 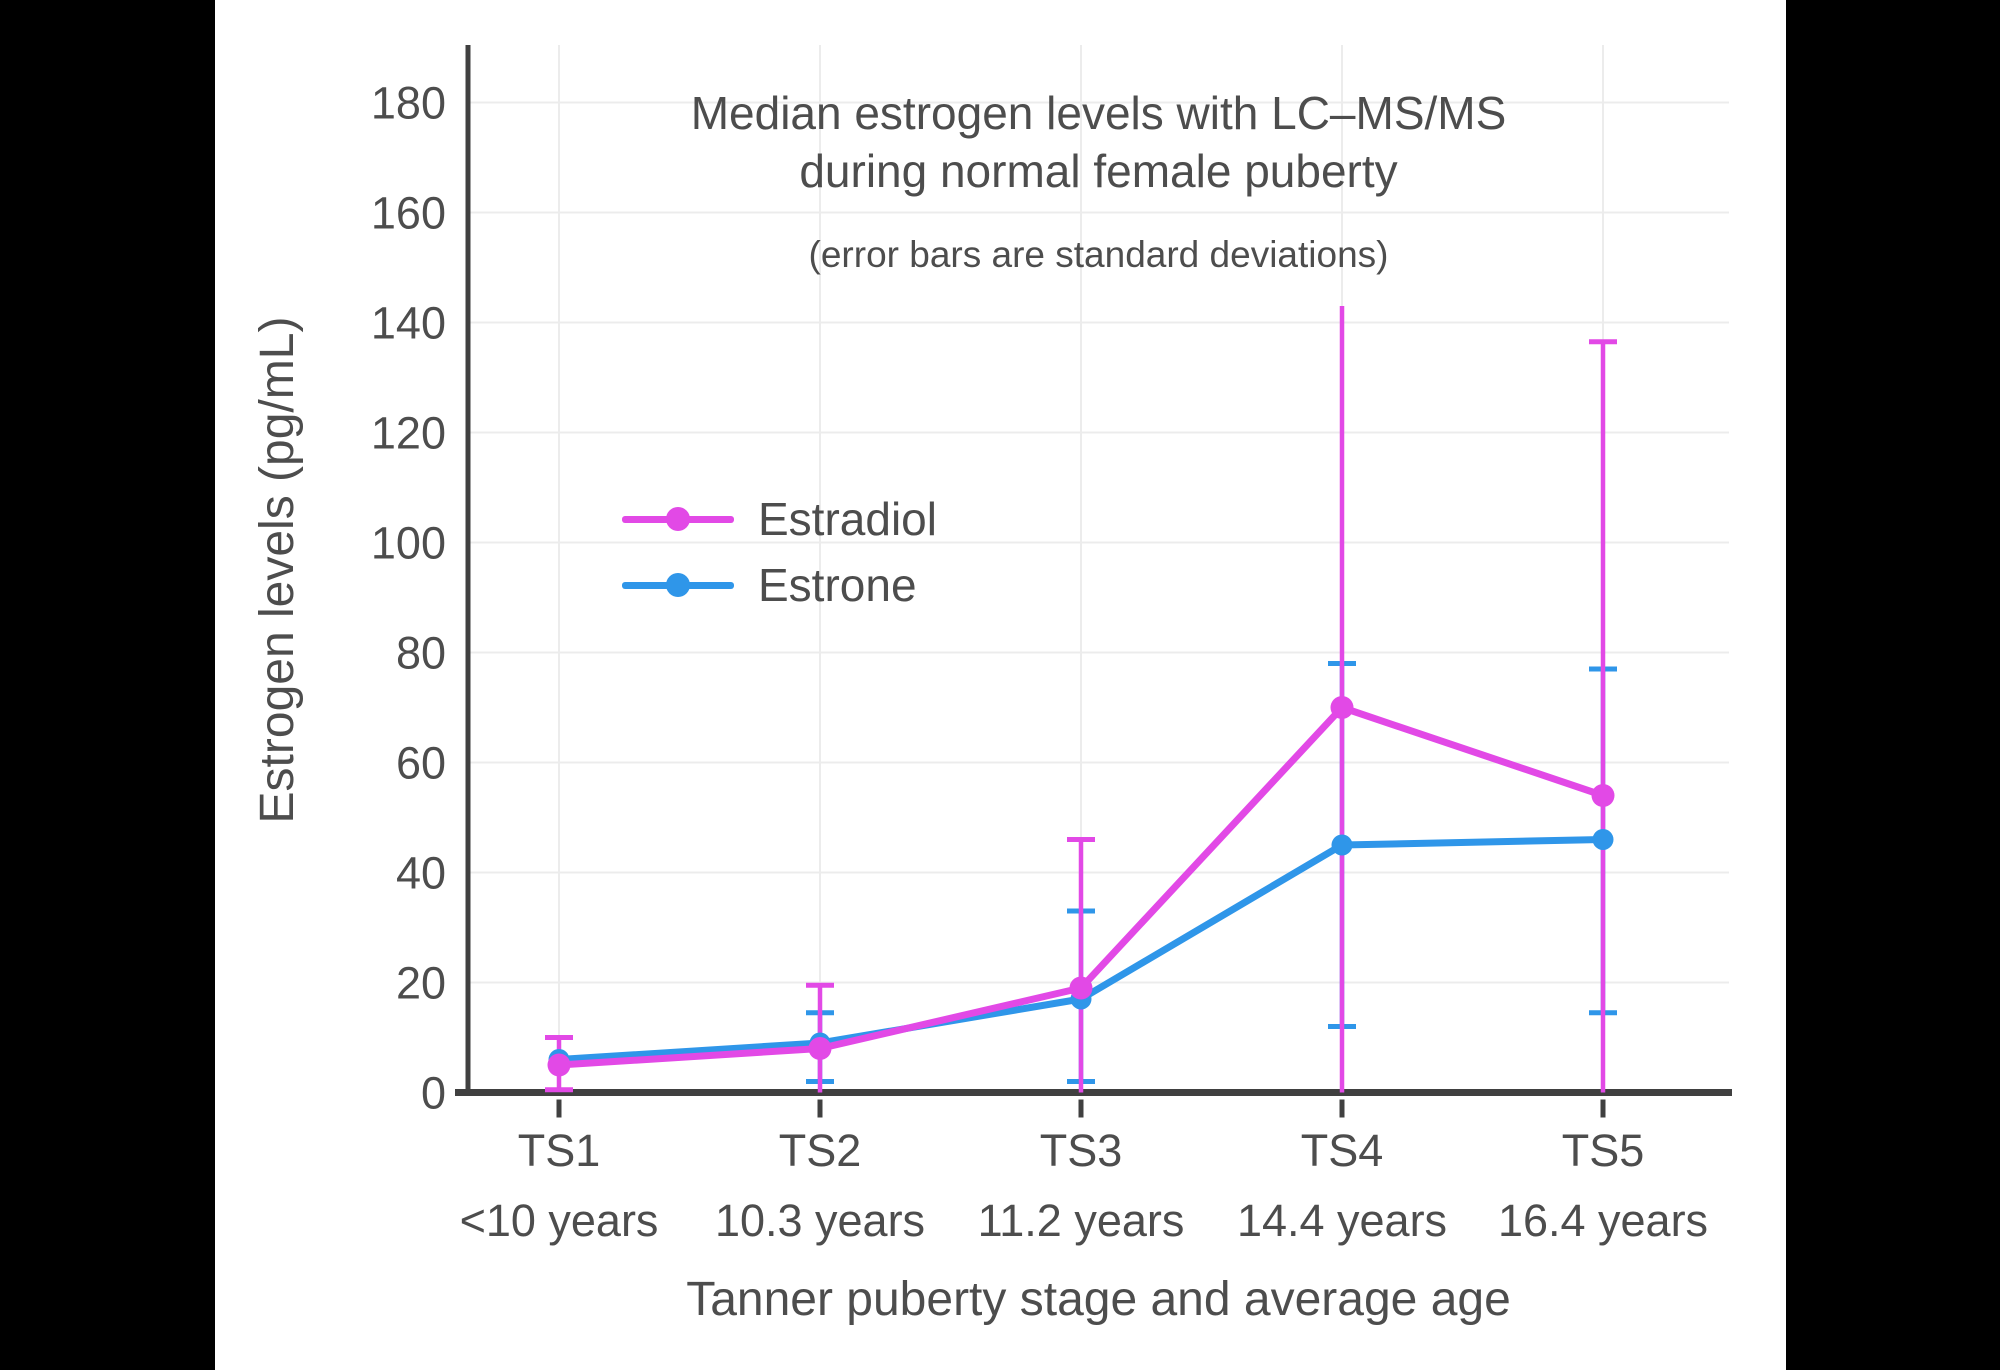 What do you see at coordinates (837, 585) in the screenshot?
I see `legend-label-estrone: Estrone` at bounding box center [837, 585].